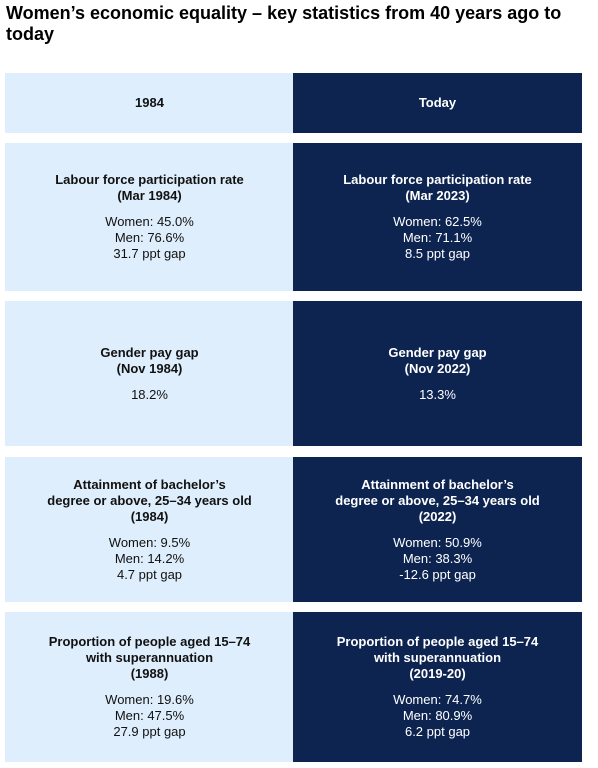 This screenshot has width=598, height=768. I want to click on column-header-1984: 1984, so click(149, 103).